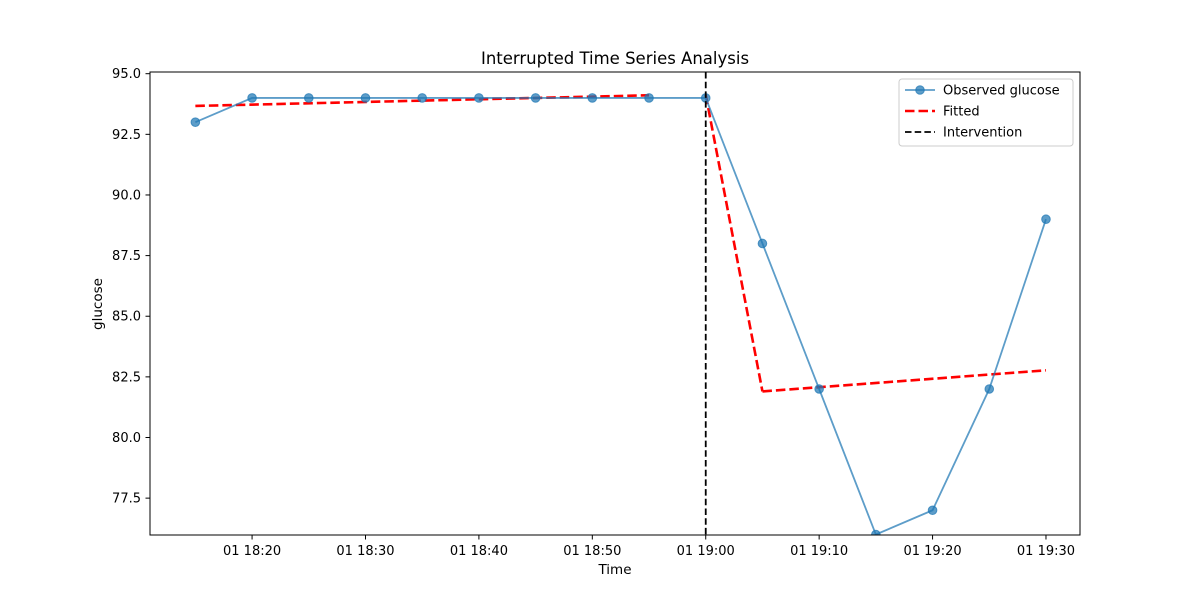 The height and width of the screenshot is (600, 1200). What do you see at coordinates (706, 551) in the screenshot?
I see `x-tick-label: 01 19:00` at bounding box center [706, 551].